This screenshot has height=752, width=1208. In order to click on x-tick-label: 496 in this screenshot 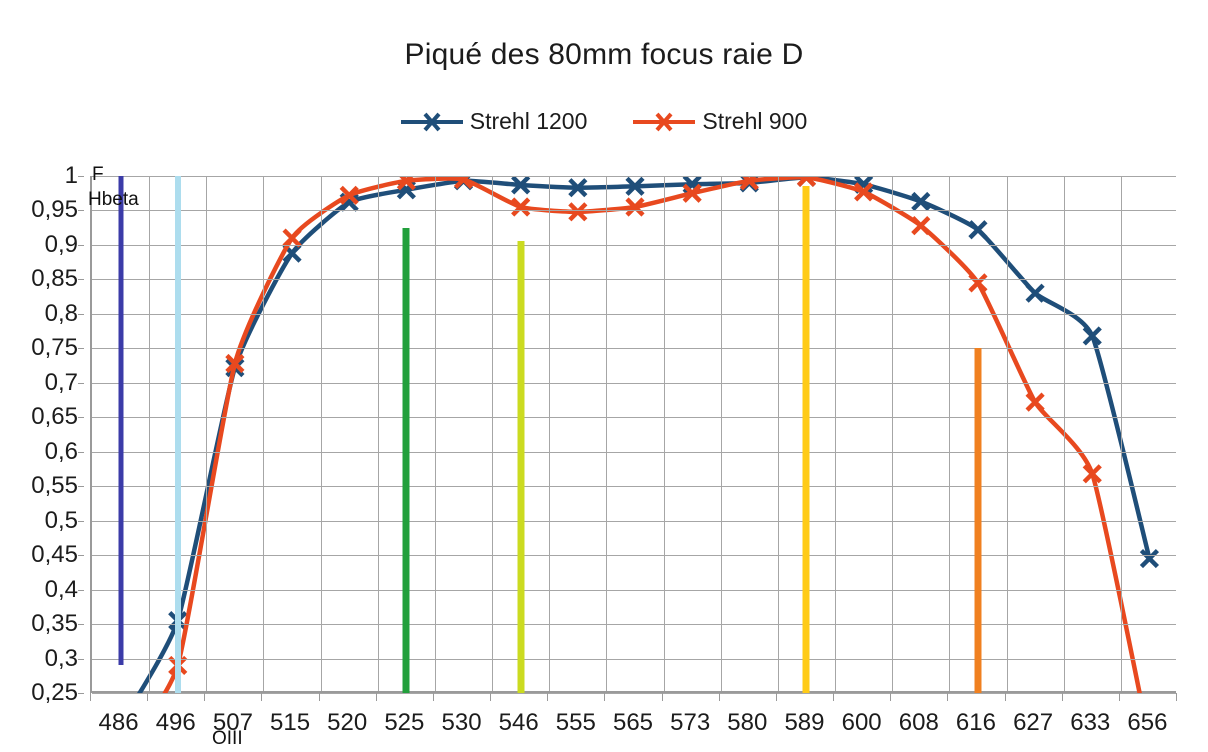, I will do `click(175, 722)`.